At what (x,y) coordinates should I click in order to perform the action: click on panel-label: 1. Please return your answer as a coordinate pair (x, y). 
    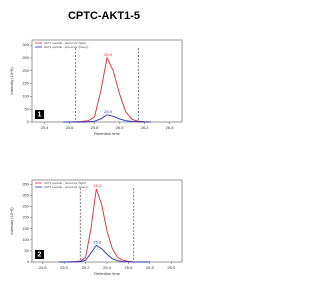
    Looking at the image, I should click on (40, 115).